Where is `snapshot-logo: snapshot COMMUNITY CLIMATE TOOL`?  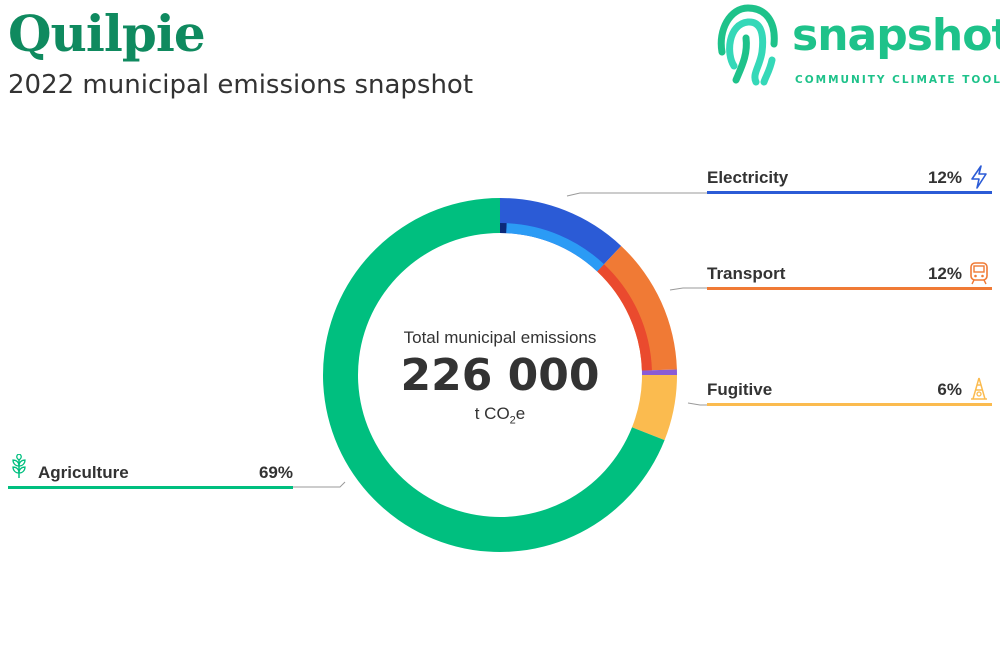 snapshot-logo: snapshot COMMUNITY CLIMATE TOOL is located at coordinates (856, 45).